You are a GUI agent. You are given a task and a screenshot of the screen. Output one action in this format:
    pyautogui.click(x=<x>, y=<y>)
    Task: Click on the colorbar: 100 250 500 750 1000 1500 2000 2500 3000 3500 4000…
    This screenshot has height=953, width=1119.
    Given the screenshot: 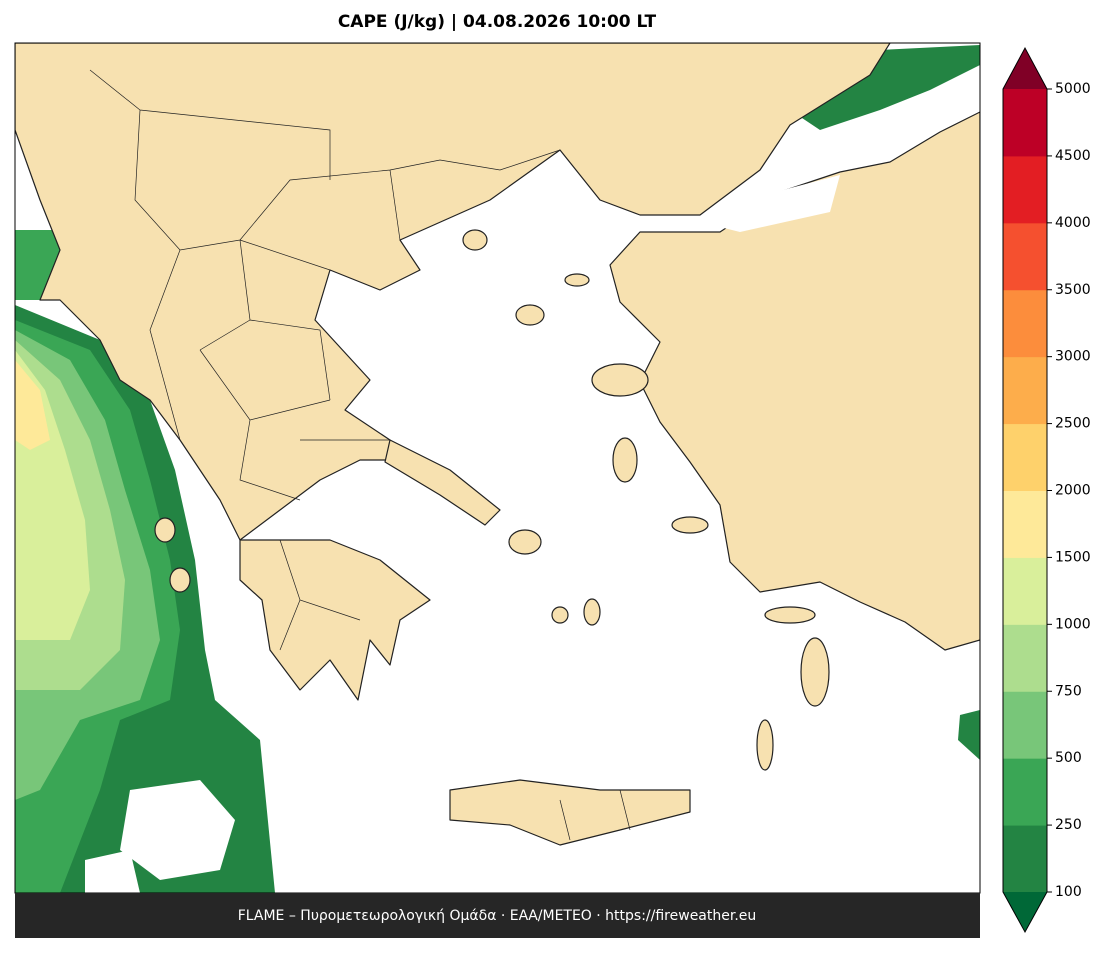 What is the action you would take?
    pyautogui.click(x=1046, y=490)
    